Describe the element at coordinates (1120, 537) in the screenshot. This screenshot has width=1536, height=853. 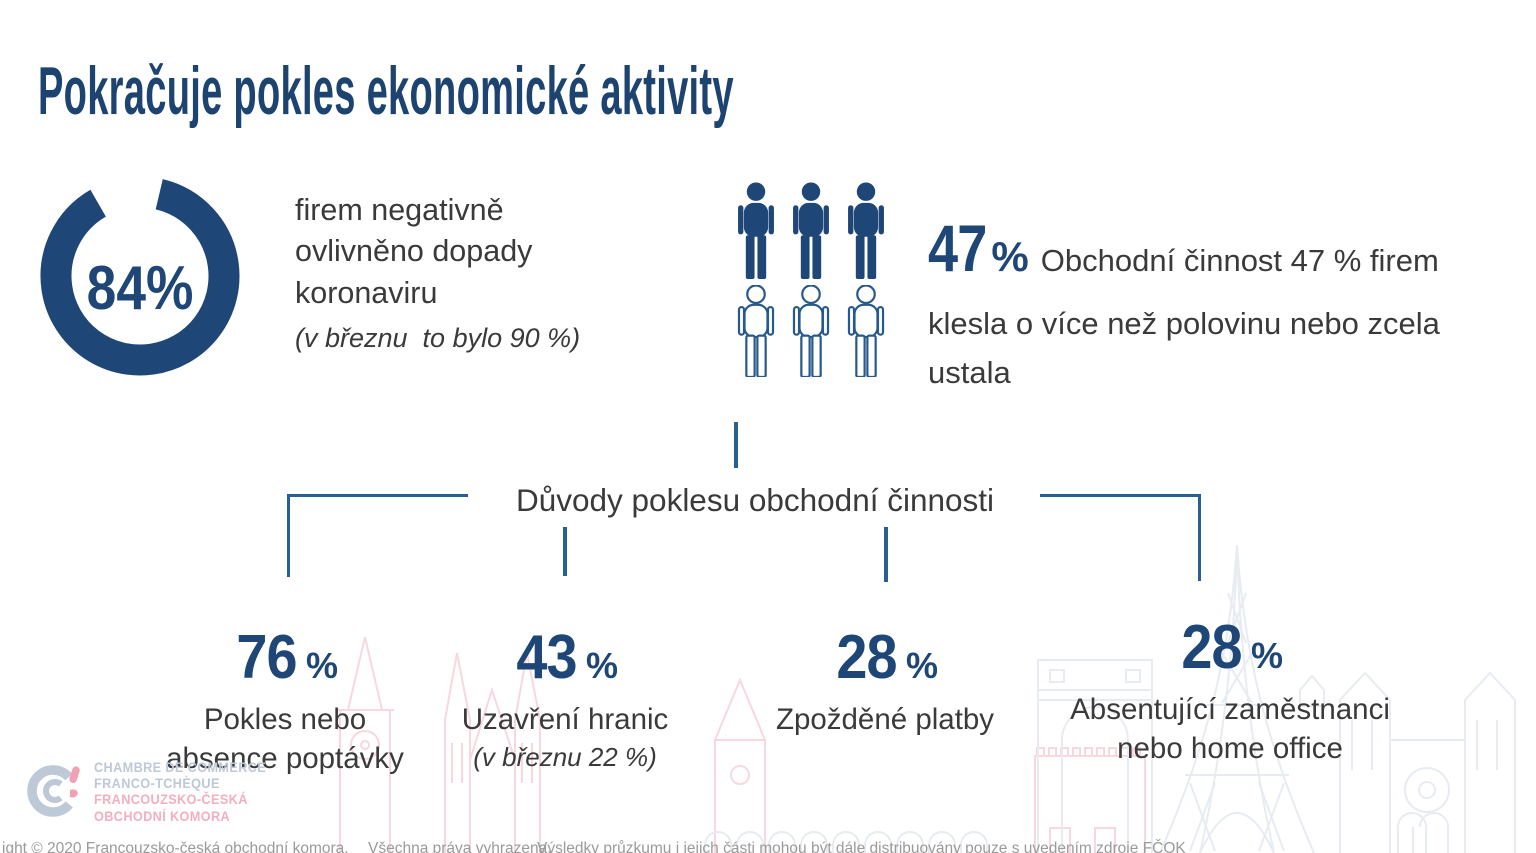
I see `connector-right-arm` at that location.